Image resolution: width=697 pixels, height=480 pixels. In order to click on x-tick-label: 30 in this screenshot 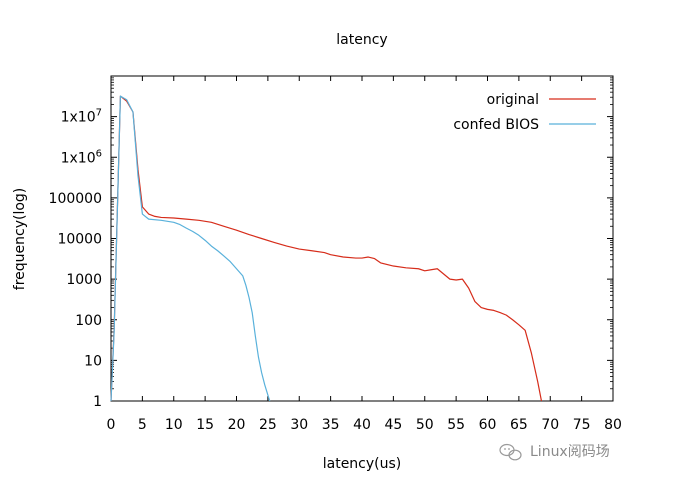, I will do `click(299, 425)`.